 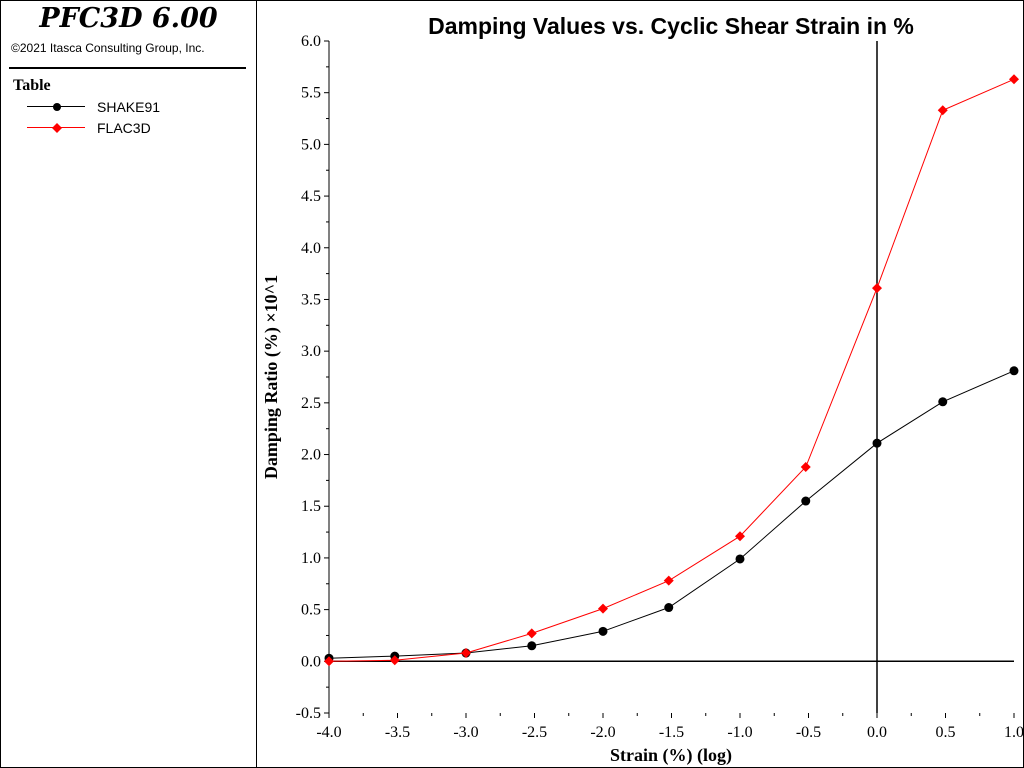 I want to click on y-tick-label: 6.0, so click(x=311, y=41).